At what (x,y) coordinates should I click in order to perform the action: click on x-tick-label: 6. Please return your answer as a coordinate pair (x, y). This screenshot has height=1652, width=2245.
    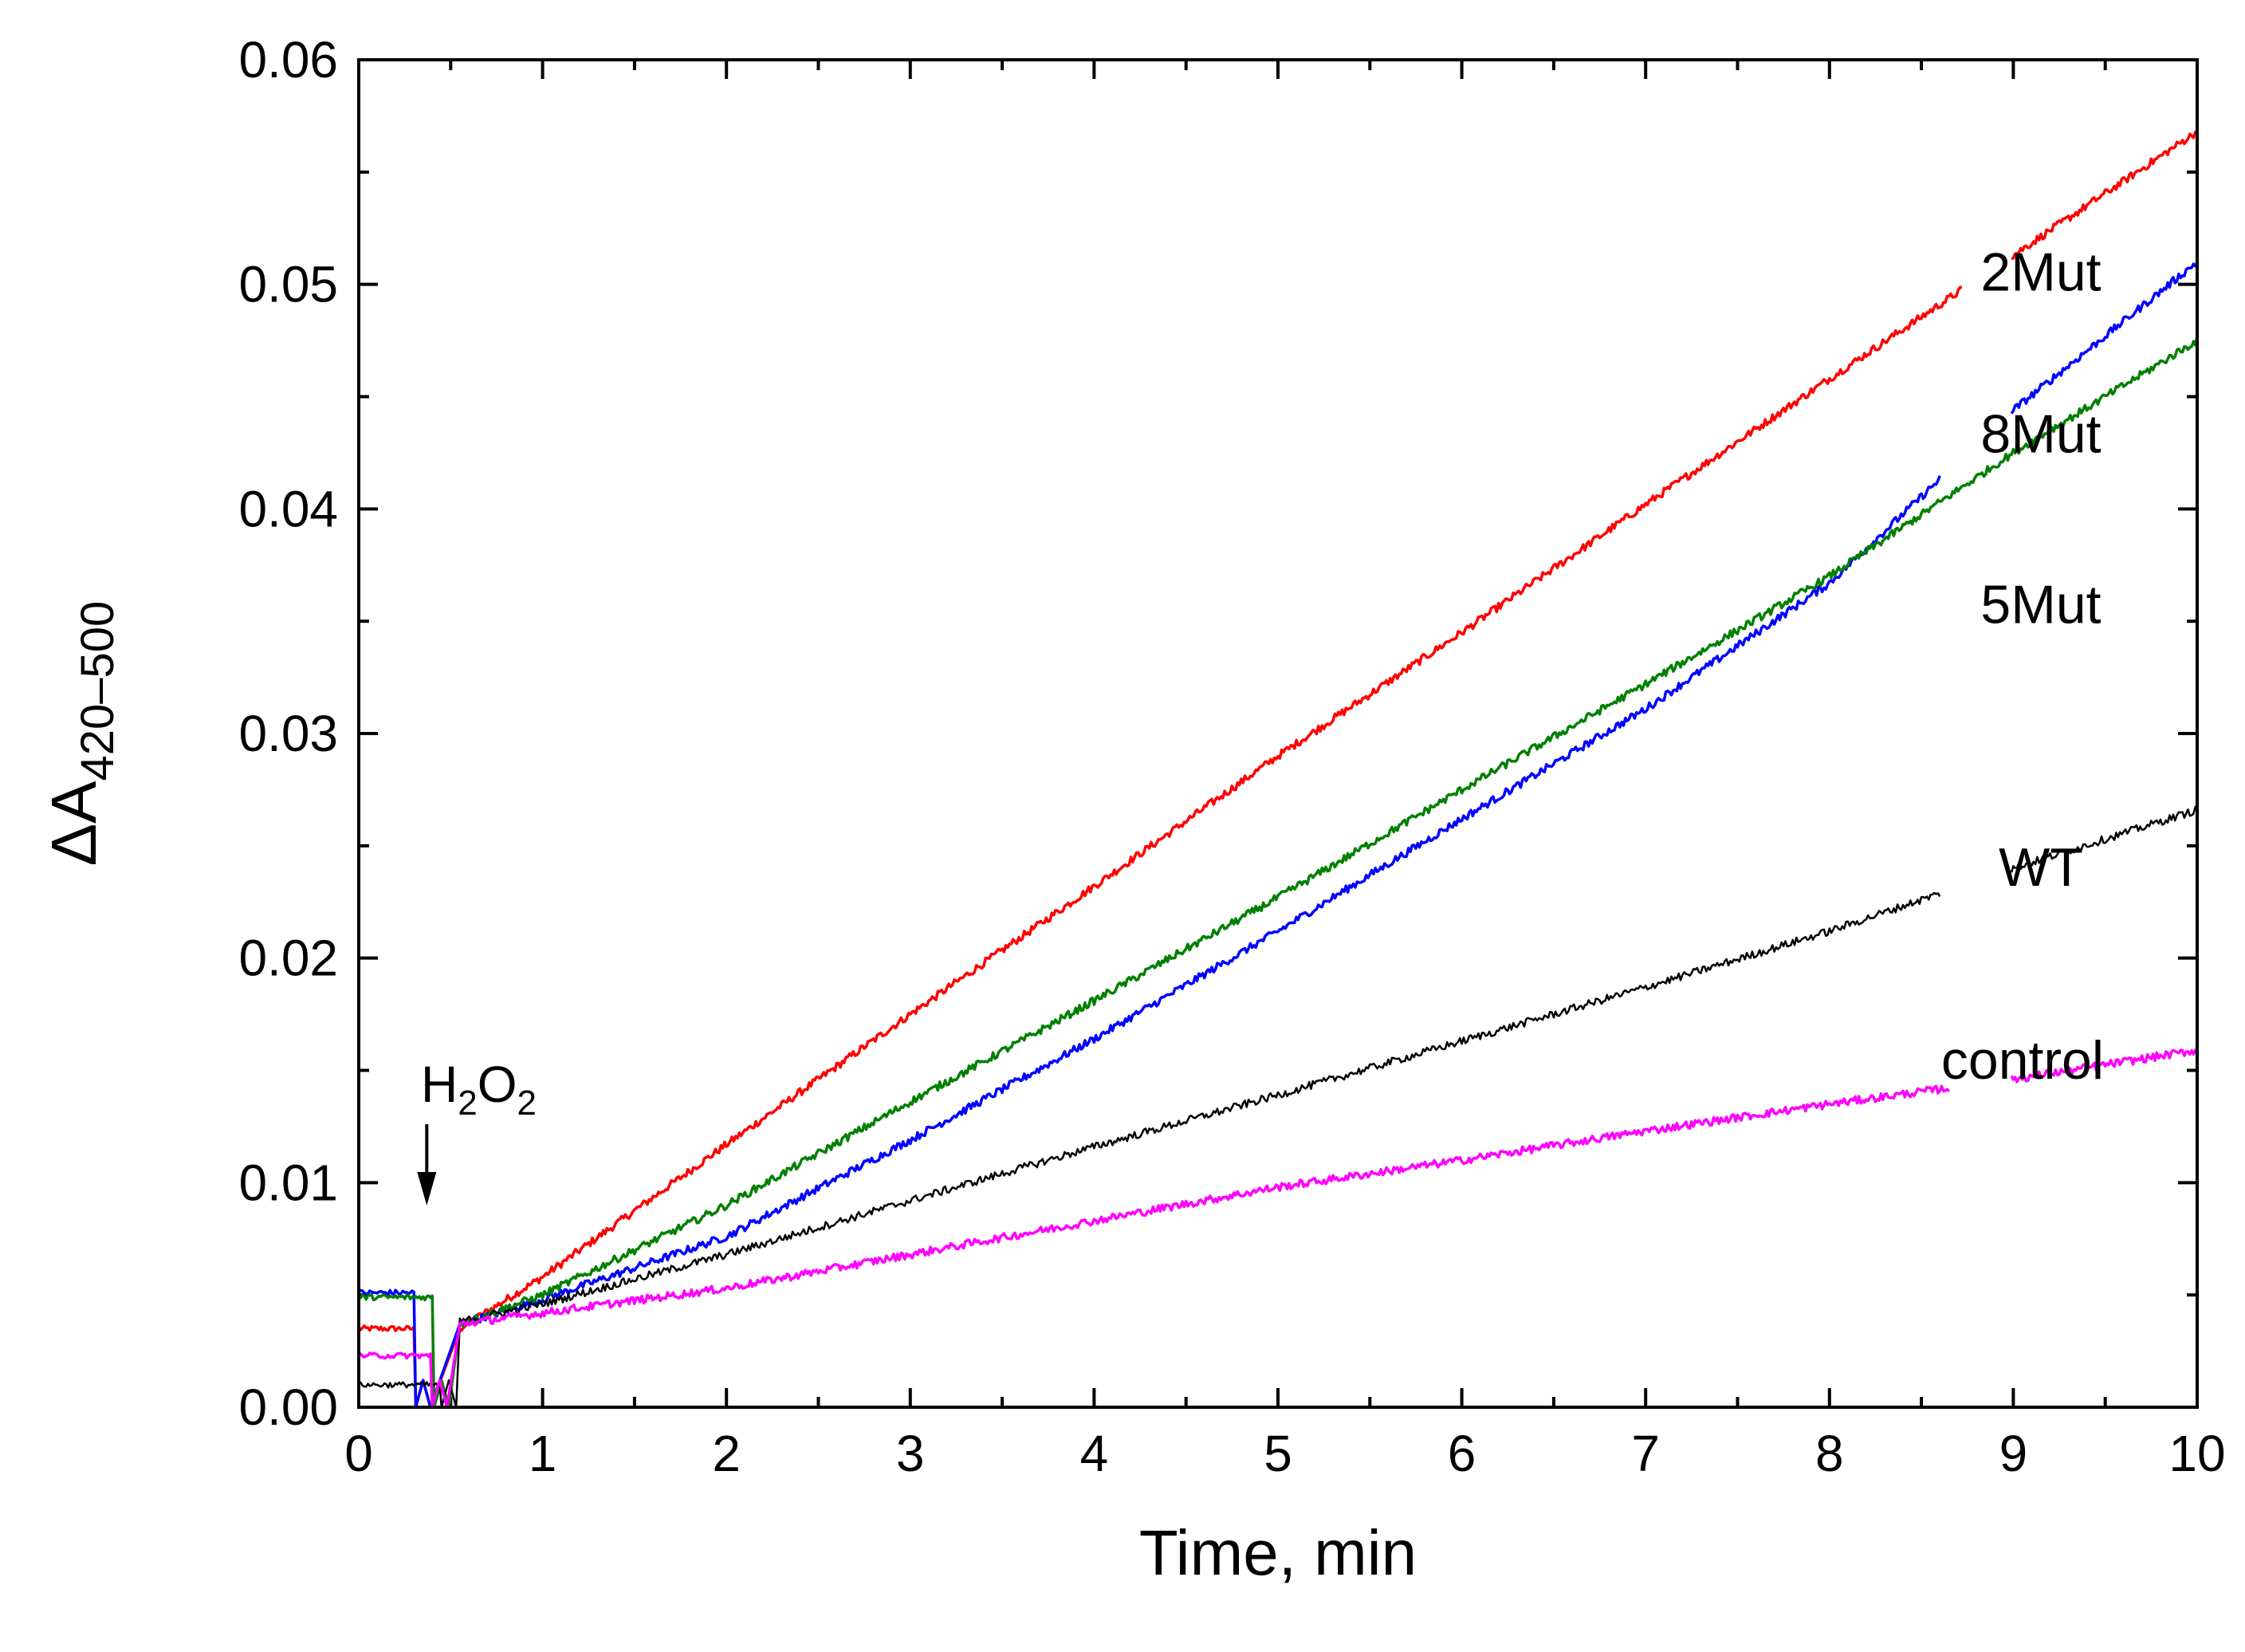
    Looking at the image, I should click on (1462, 1453).